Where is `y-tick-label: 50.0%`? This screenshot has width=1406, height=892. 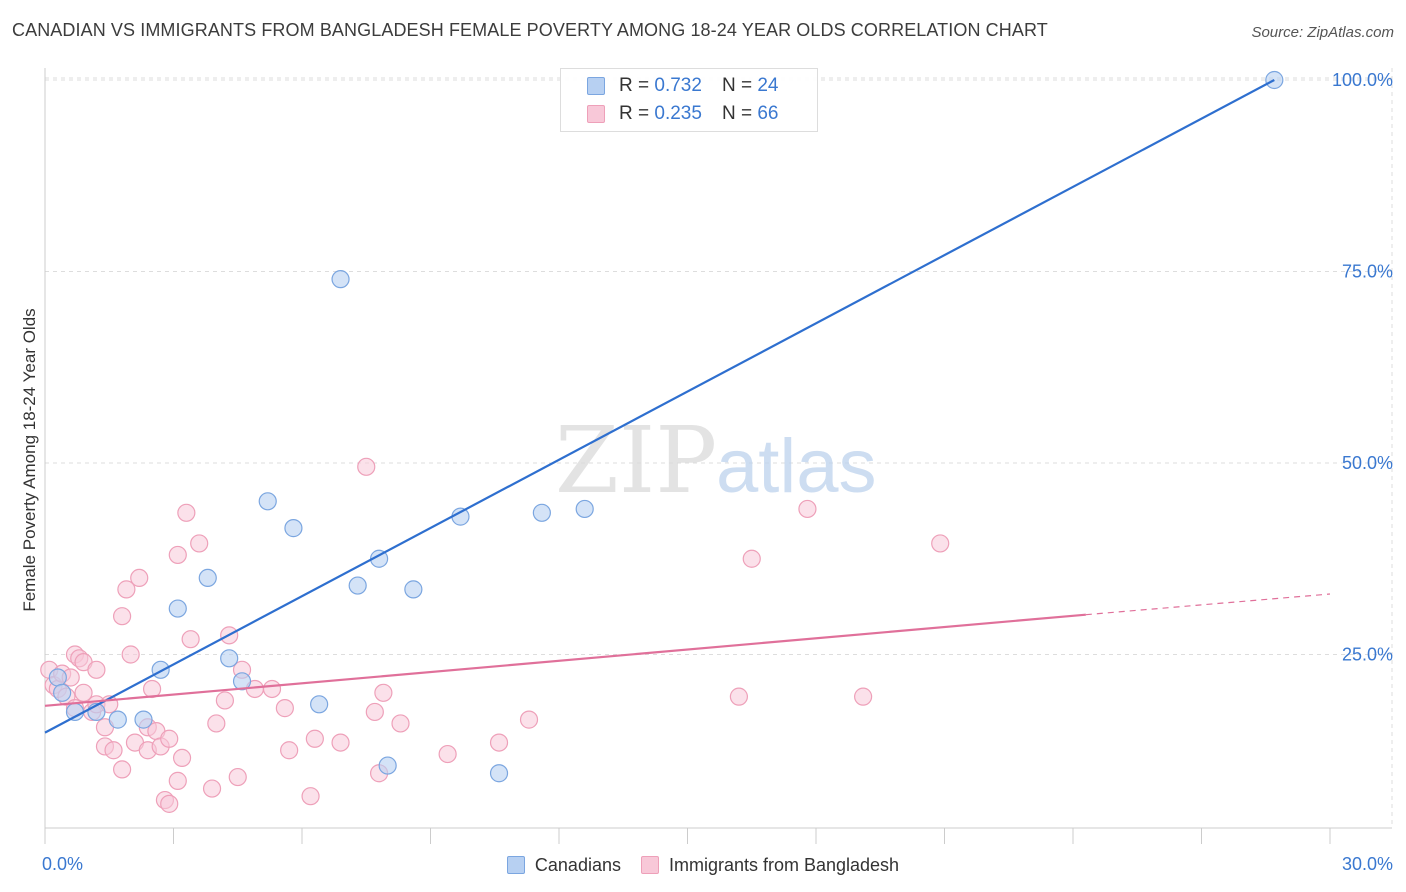 y-tick-label: 50.0% is located at coordinates (1367, 463).